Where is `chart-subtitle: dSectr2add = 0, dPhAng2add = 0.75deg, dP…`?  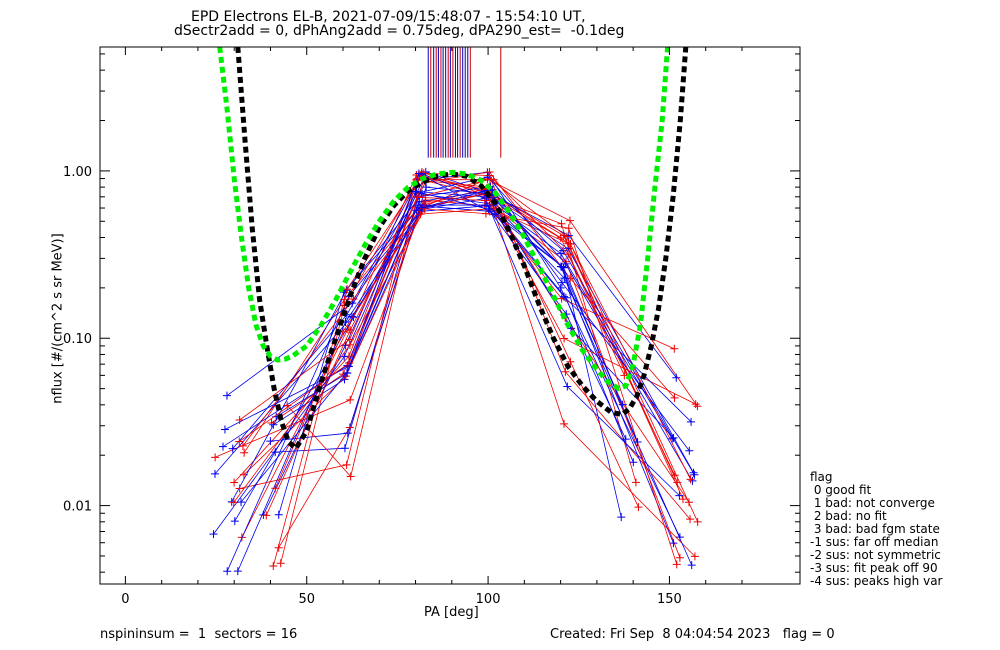
chart-subtitle: dSectr2add = 0, dPhAng2add = 0.75deg, dP… is located at coordinates (399, 31).